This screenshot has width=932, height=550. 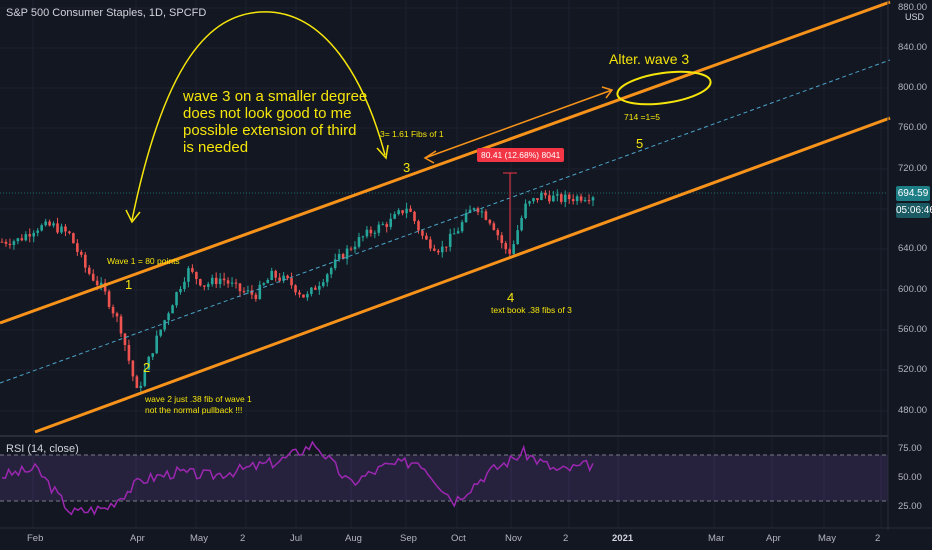 What do you see at coordinates (913, 87) in the screenshot?
I see `price-tick-label: 800.00` at bounding box center [913, 87].